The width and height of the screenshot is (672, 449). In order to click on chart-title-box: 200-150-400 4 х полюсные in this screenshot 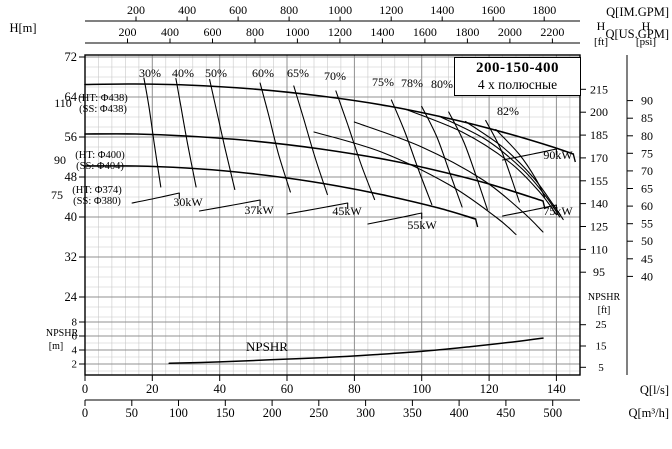, I will do `click(517, 76)`.